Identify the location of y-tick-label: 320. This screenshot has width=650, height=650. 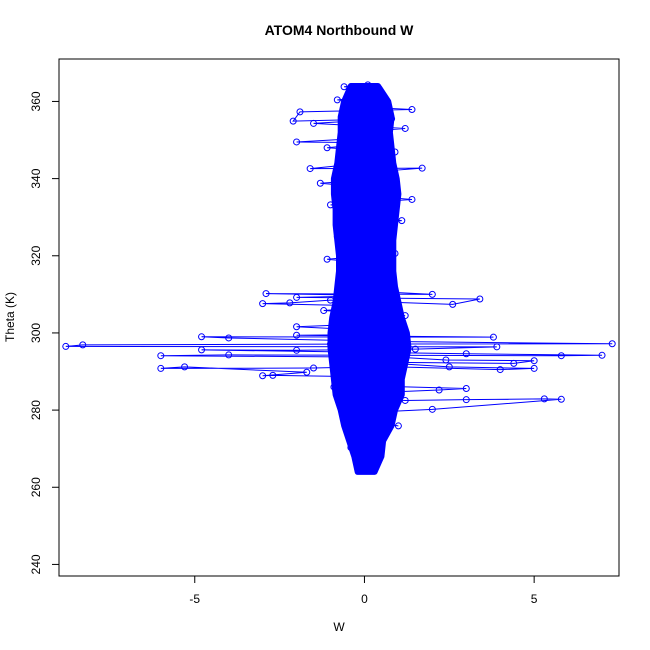
(36, 255).